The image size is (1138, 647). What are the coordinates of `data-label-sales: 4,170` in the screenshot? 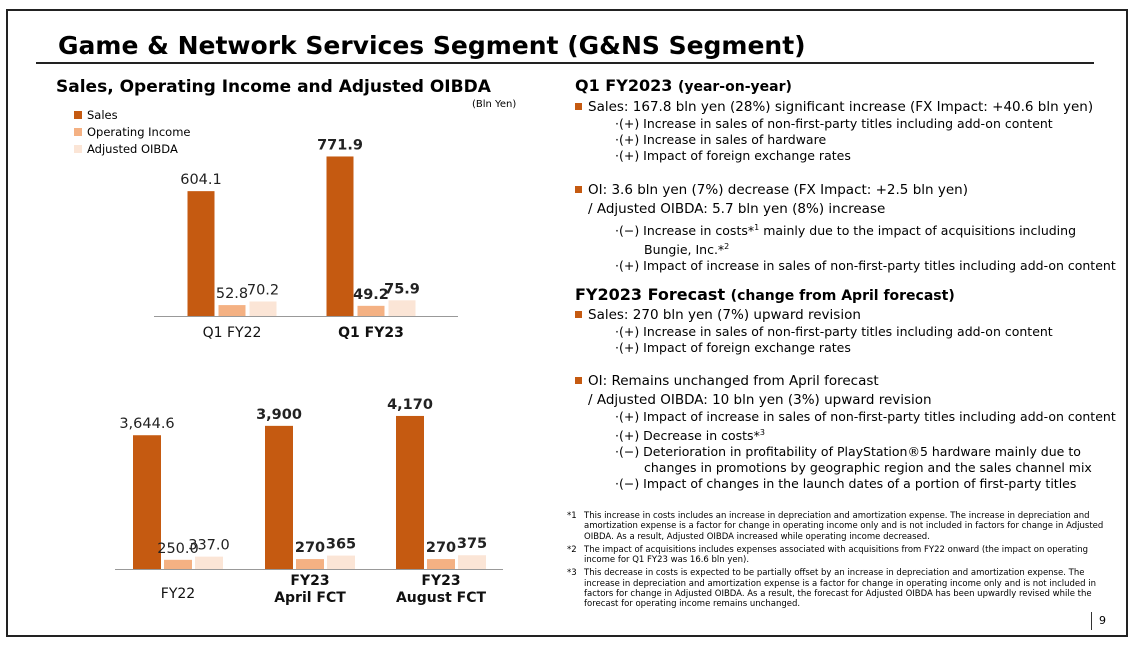 It's located at (410, 405).